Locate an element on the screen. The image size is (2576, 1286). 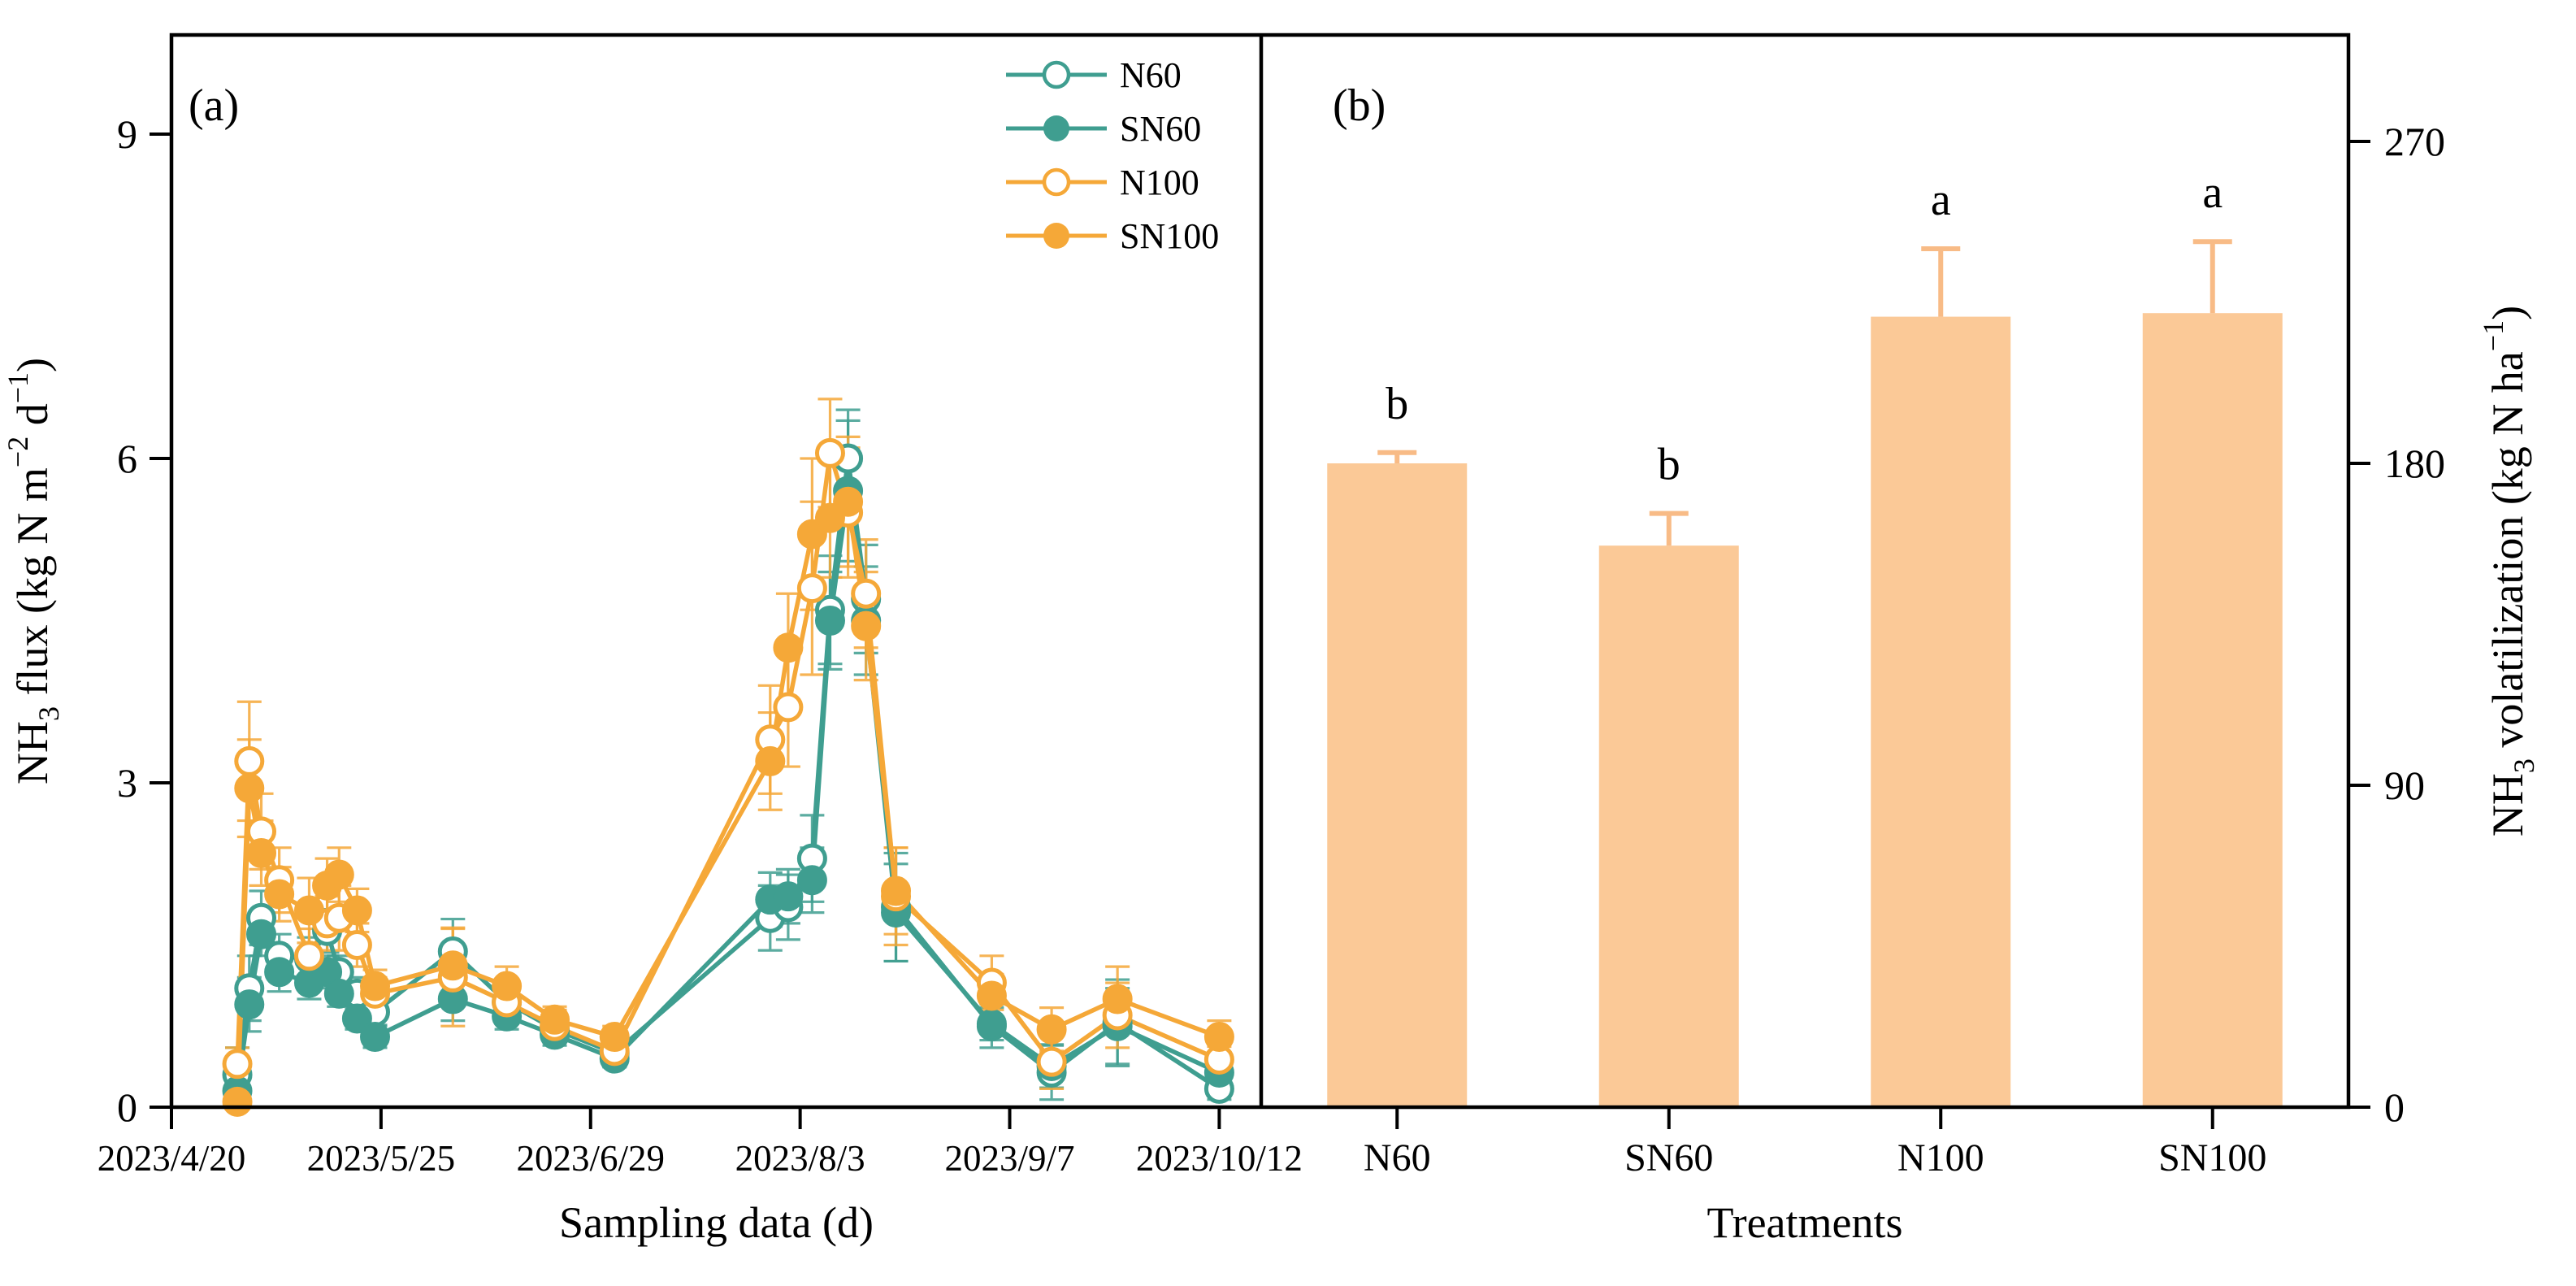
bar-error-SN100 is located at coordinates (2212, 276).